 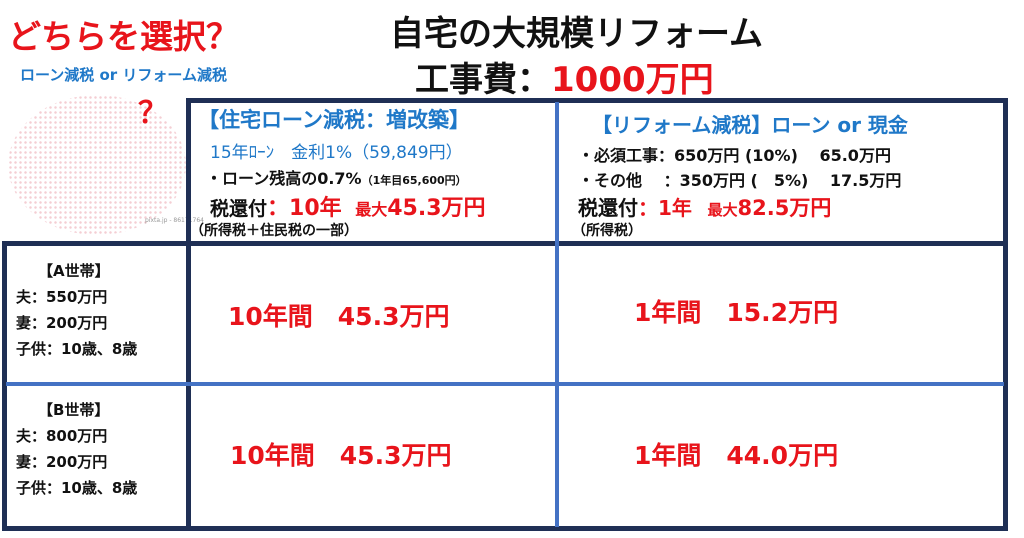 I want to click on frame-row1-bottom, so click(x=505, y=243).